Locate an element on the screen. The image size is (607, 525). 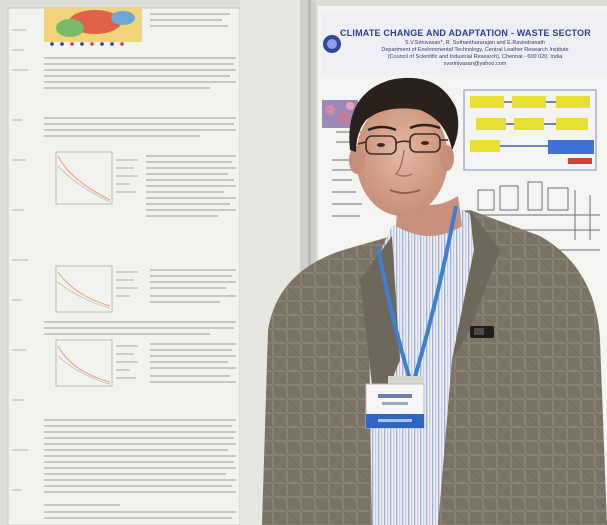
glasses is located at coordinates (402, 144).